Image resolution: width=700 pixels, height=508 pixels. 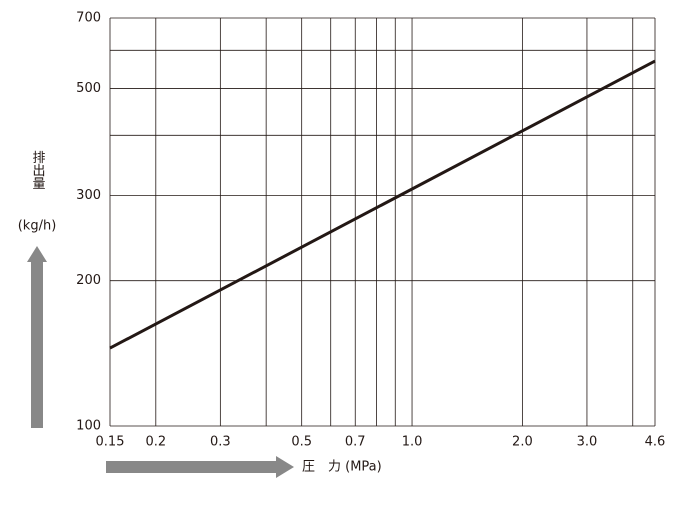 I want to click on x-tick-label: 0.7, so click(x=355, y=442).